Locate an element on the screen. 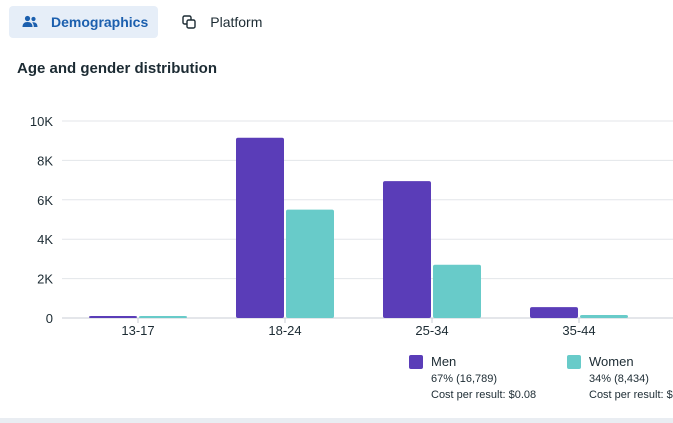 This screenshot has height=423, width=673. tab-label: Platform is located at coordinates (236, 22).